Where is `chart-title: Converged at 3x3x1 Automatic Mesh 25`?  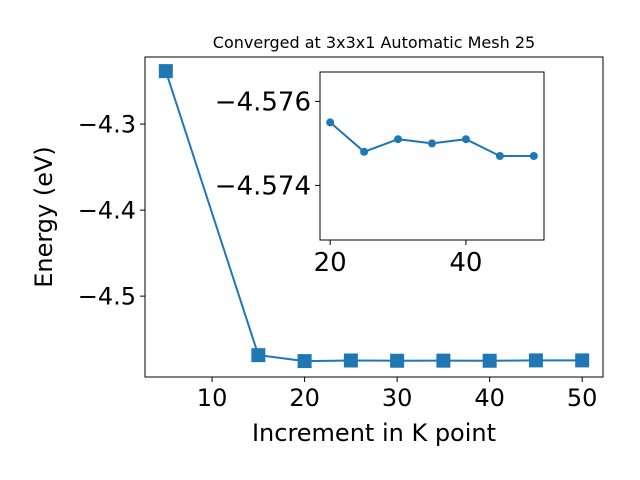 chart-title: Converged at 3x3x1 Automatic Mesh 25 is located at coordinates (374, 42).